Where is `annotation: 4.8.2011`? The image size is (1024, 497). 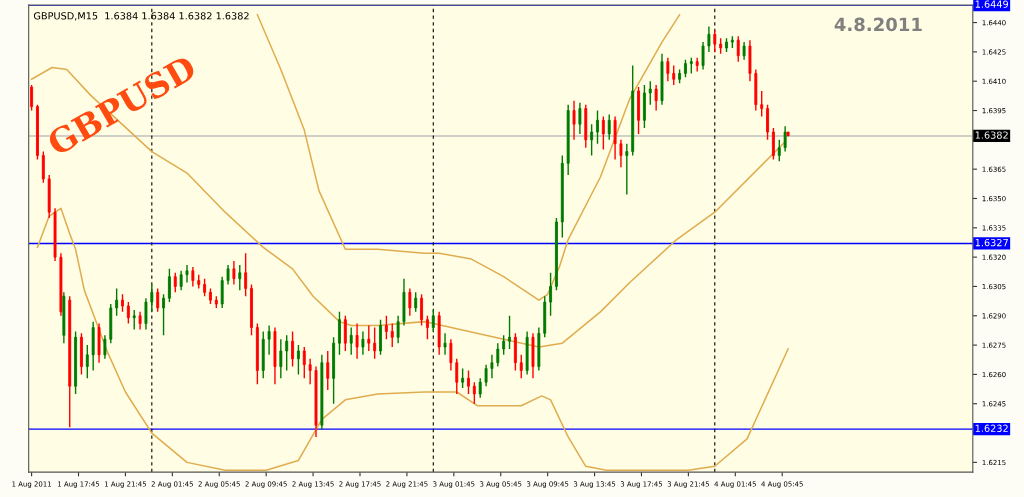
annotation: 4.8.2011 is located at coordinates (878, 24).